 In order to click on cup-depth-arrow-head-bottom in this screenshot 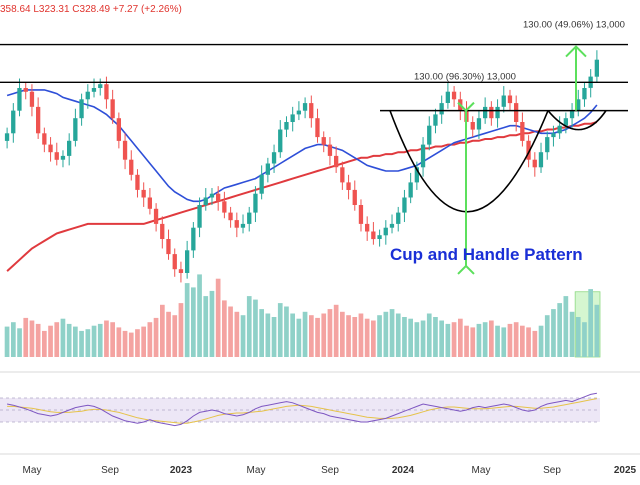, I will do `click(466, 269)`.